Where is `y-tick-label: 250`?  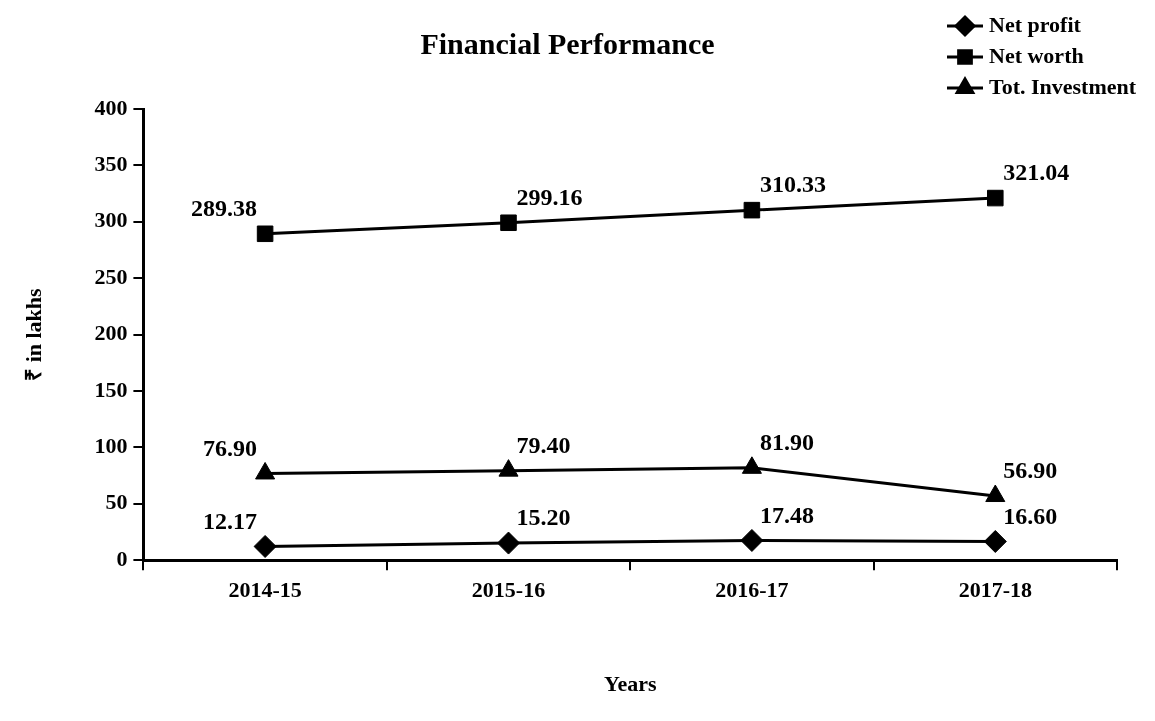 y-tick-label: 250 is located at coordinates (111, 276).